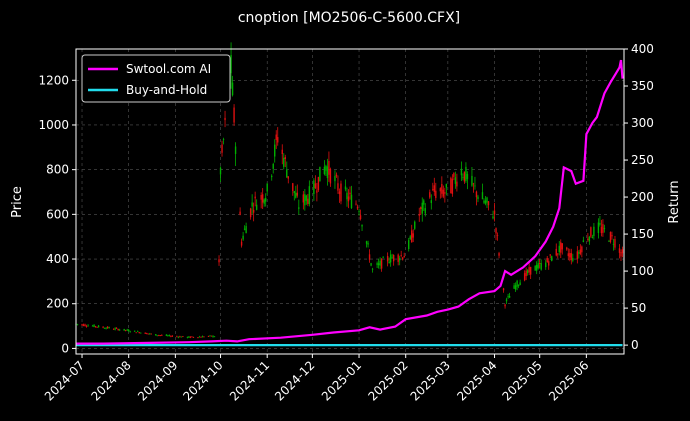 The width and height of the screenshot is (690, 421). Describe the element at coordinates (294, 380) in the screenshot. I see `x-tick-label: 2024-12` at that location.